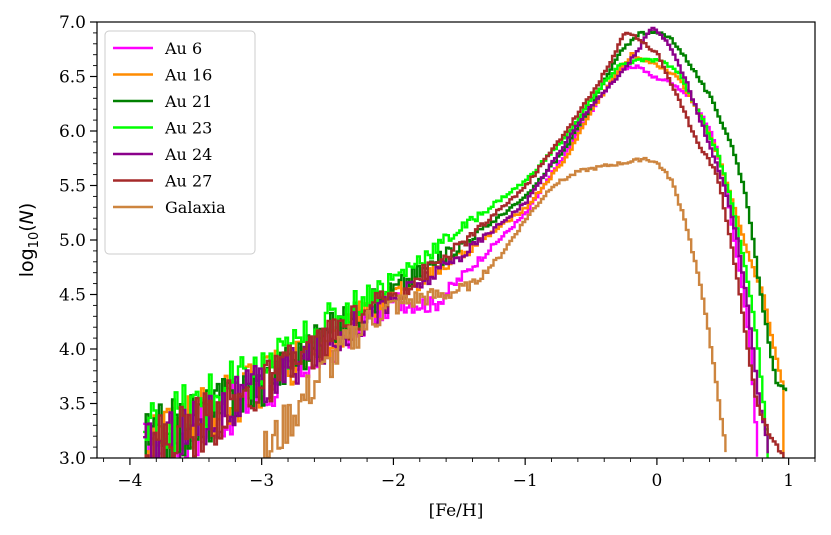 This screenshot has height=535, width=831. What do you see at coordinates (656, 481) in the screenshot?
I see `x-tick-label: 0` at bounding box center [656, 481].